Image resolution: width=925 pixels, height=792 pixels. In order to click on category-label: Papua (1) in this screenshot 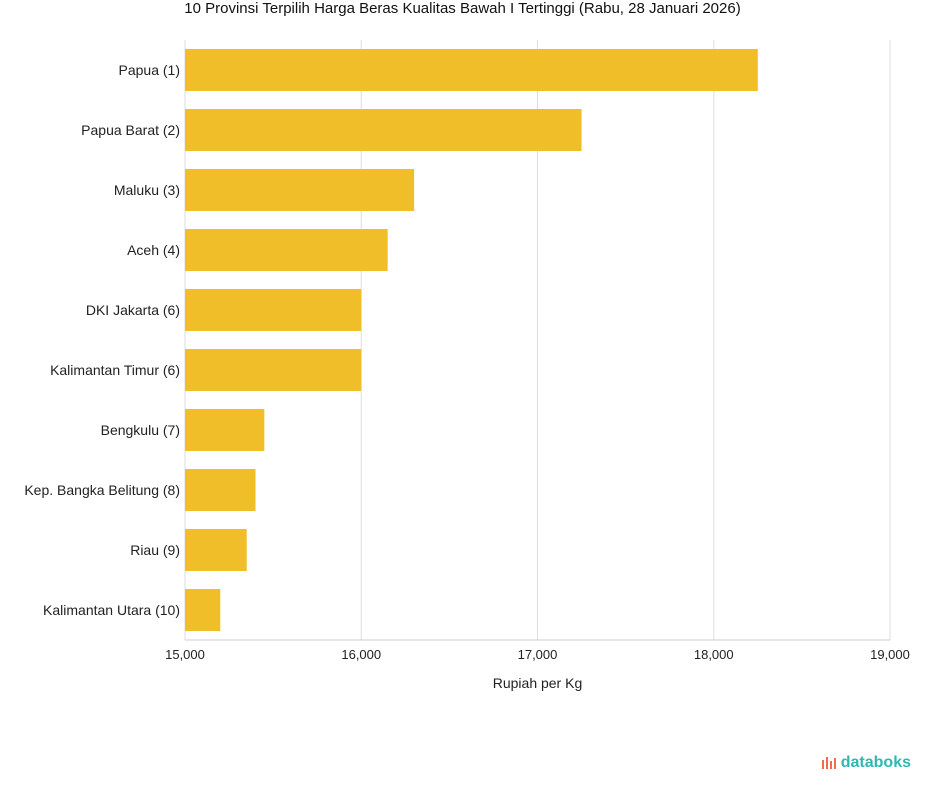, I will do `click(149, 70)`.